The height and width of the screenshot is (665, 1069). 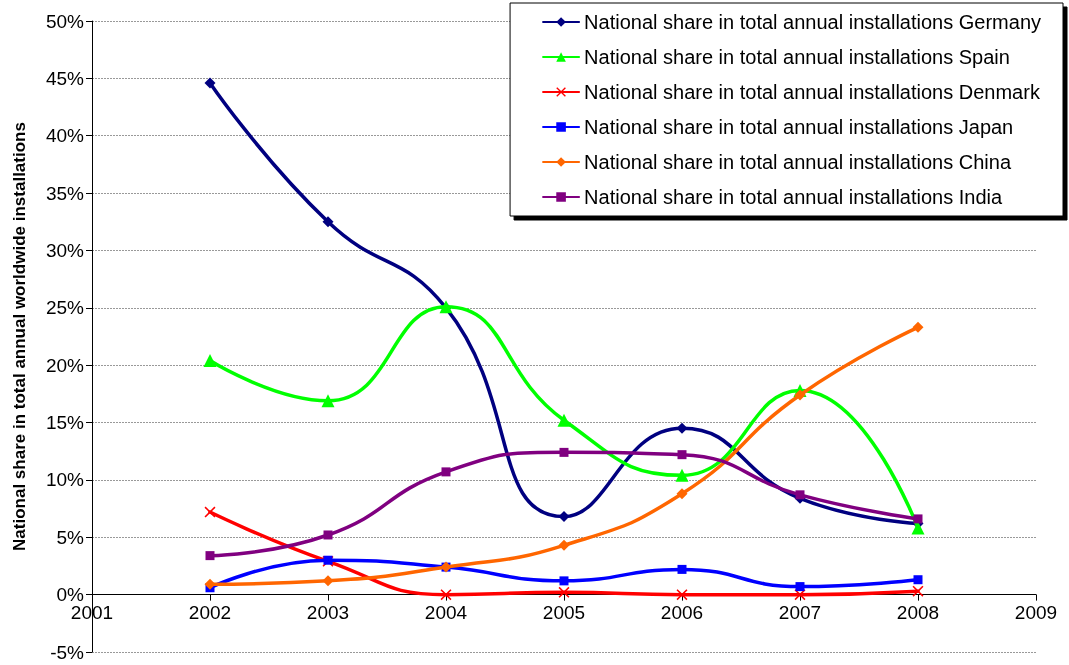 What do you see at coordinates (798, 162) in the screenshot?
I see `legend-label: National share in total annual installations China` at bounding box center [798, 162].